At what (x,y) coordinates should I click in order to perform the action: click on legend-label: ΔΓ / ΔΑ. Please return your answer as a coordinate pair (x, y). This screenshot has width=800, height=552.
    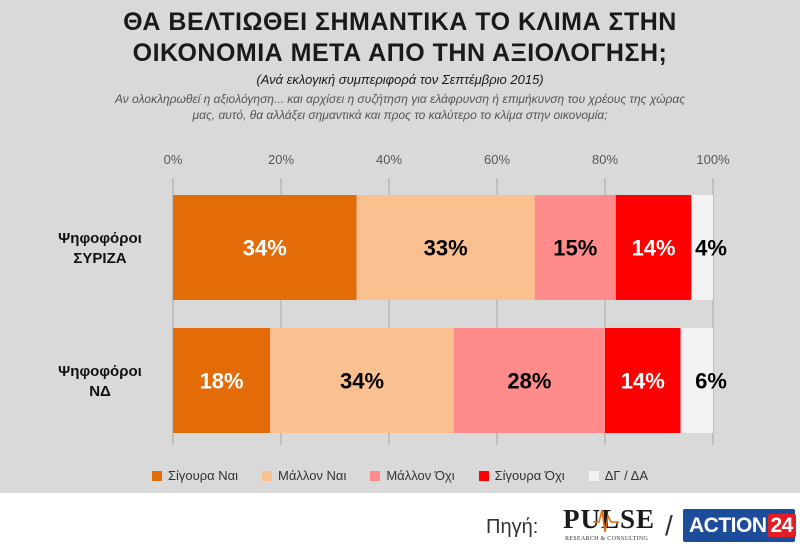
    Looking at the image, I should click on (626, 475).